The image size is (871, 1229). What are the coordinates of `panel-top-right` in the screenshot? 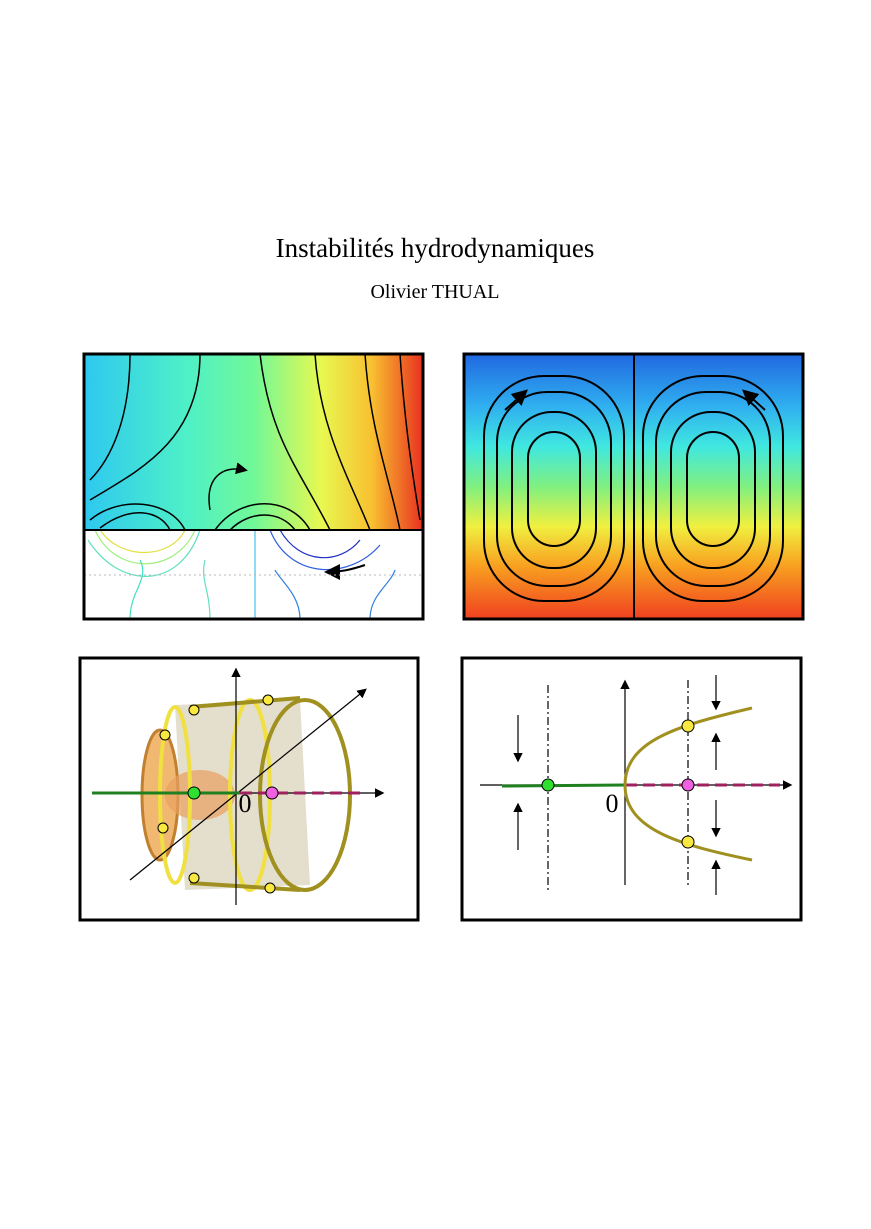 It's located at (633, 486).